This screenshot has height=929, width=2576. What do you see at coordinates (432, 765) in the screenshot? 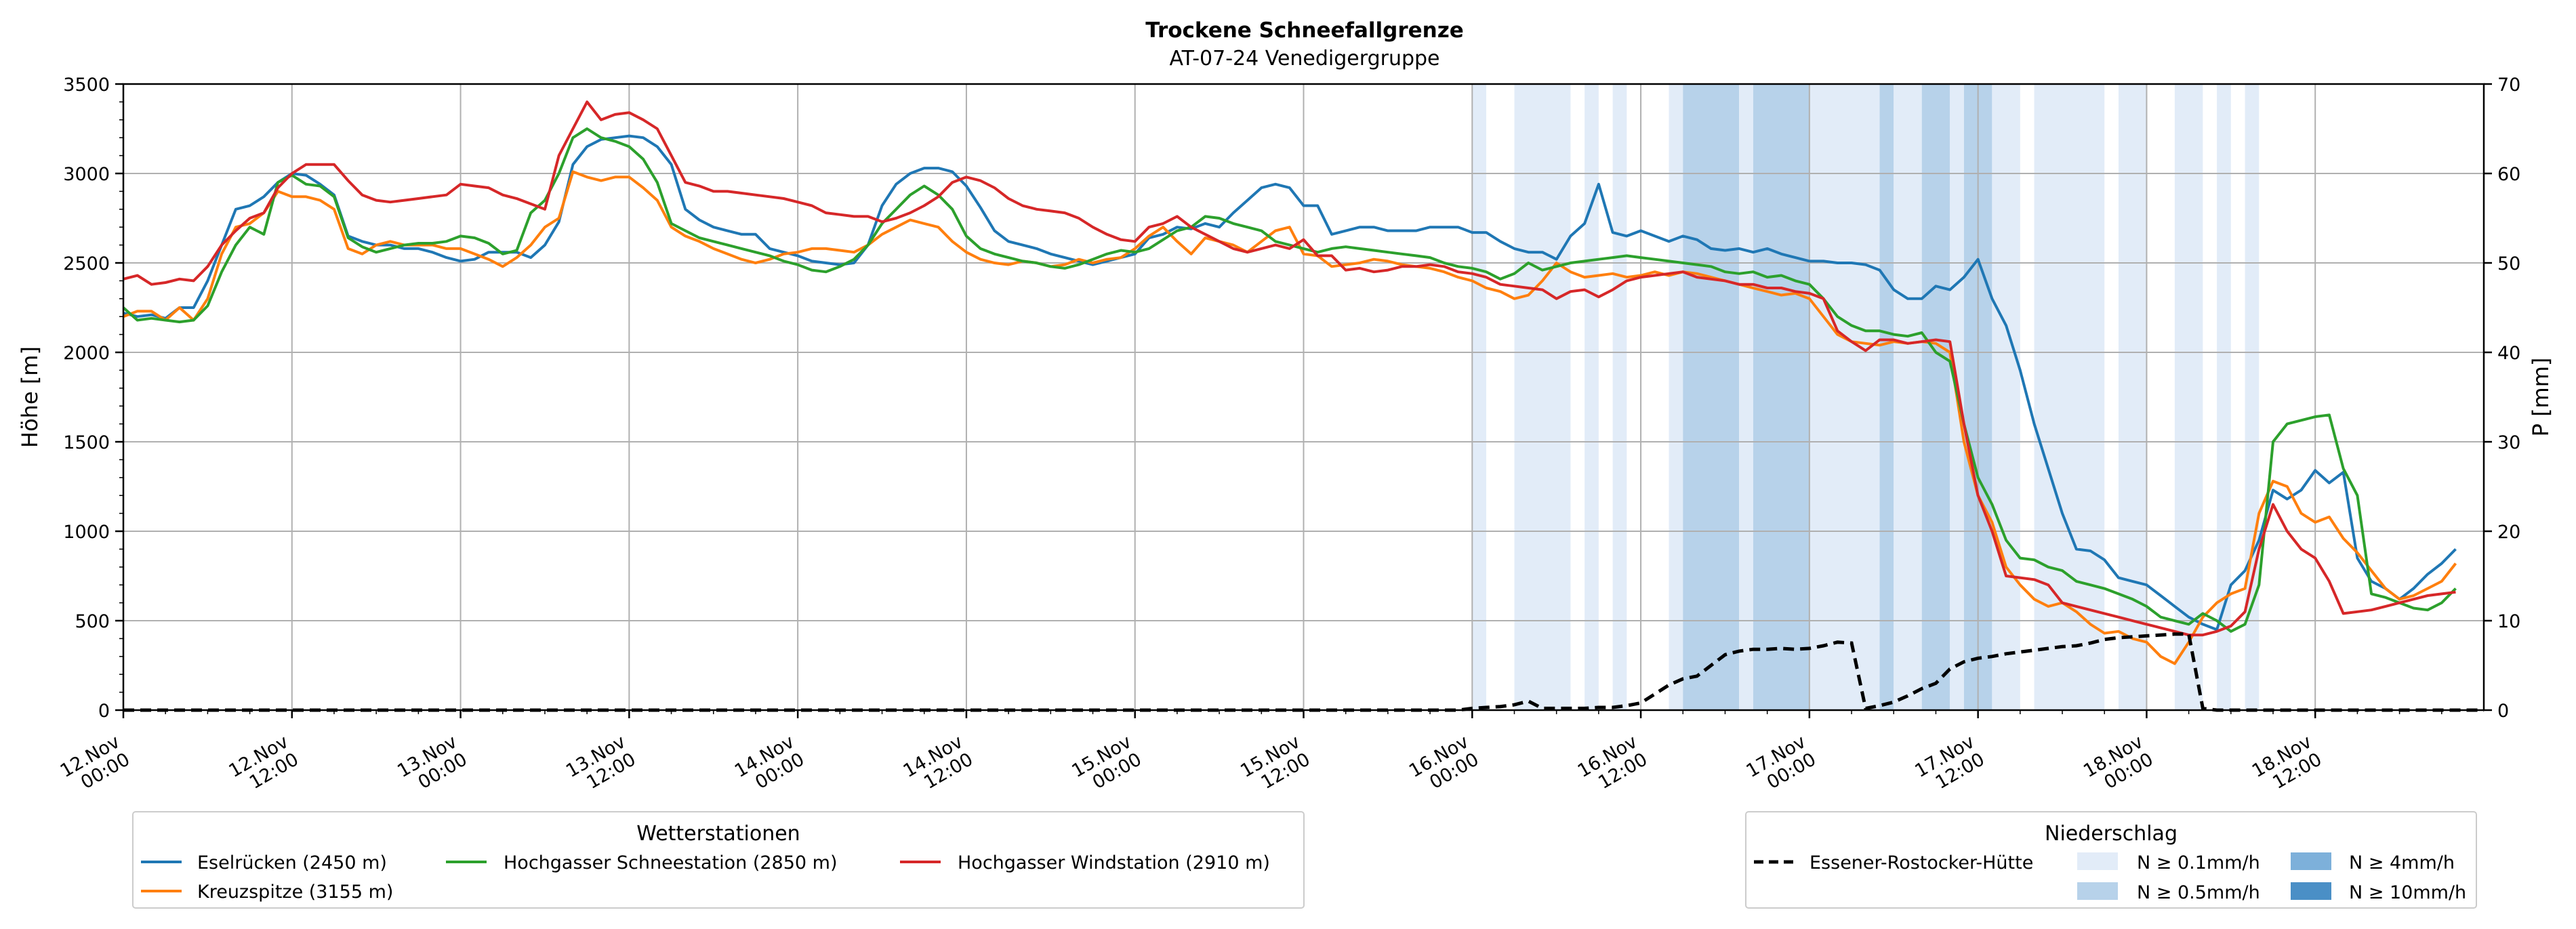
I see `x-tick-label: 13.Nov00:00` at bounding box center [432, 765].